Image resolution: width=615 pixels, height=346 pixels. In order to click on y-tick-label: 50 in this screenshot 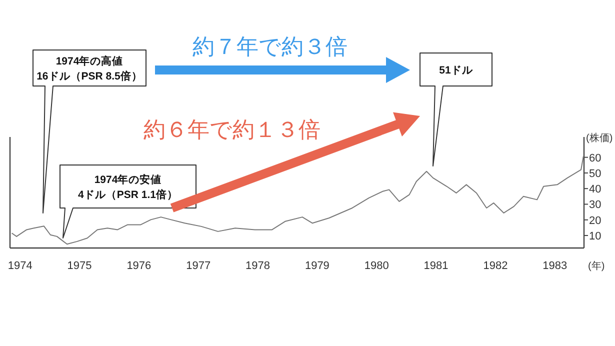, I will do `click(595, 174)`.